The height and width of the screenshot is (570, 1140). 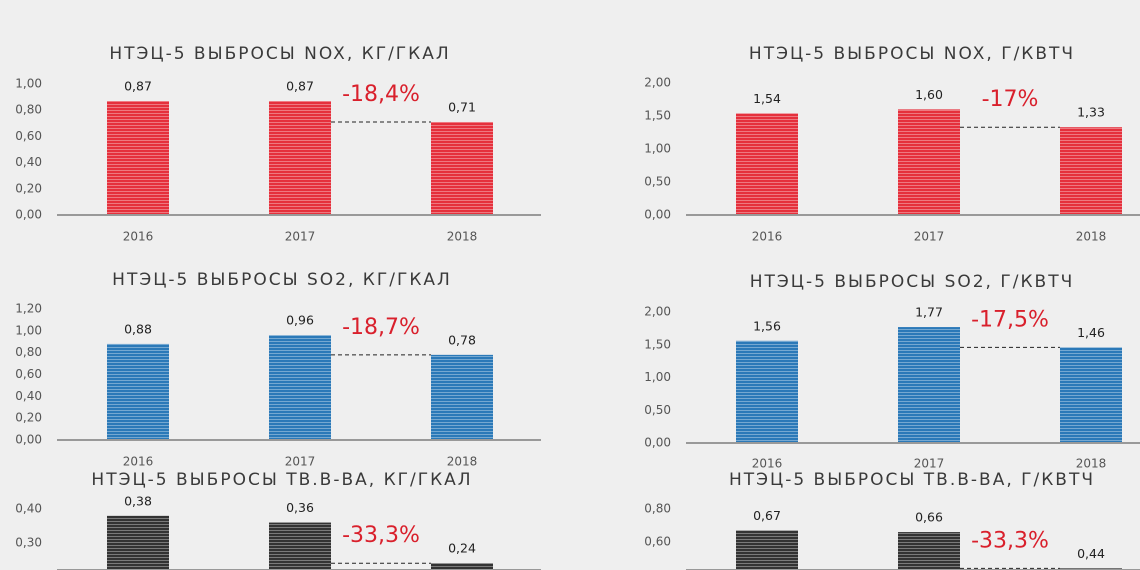 I want to click on y-tick-label: 1,20, so click(x=28, y=309).